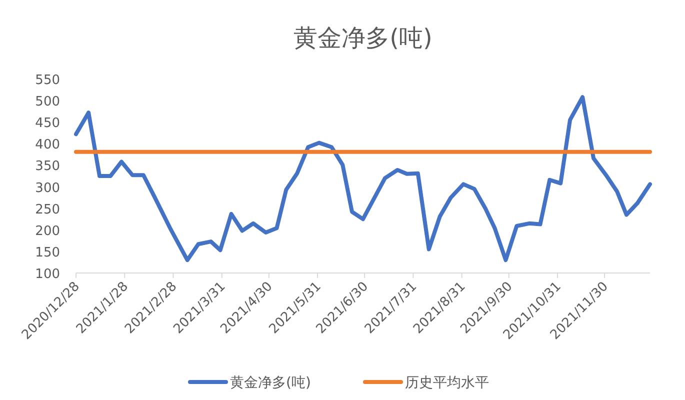 The width and height of the screenshot is (685, 400). Describe the element at coordinates (363, 38) in the screenshot. I see `chart-title: 黄金净多(吨)` at that location.